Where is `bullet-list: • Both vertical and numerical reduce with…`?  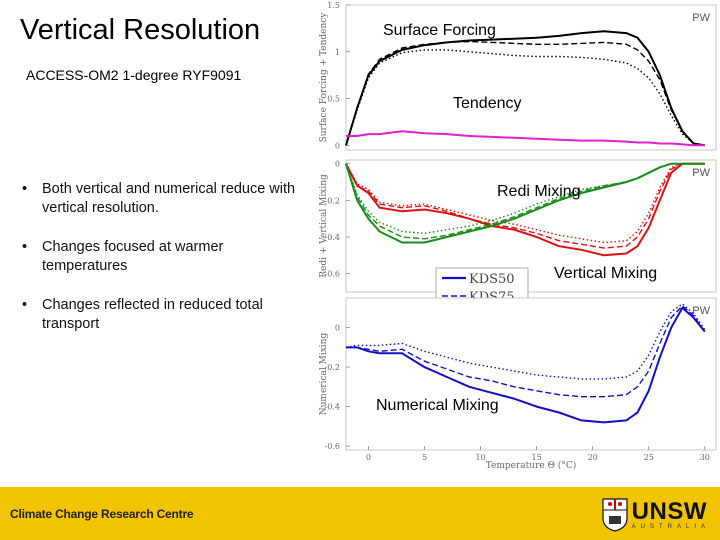
bullet-list: • Both vertical and numerical reduce with… is located at coordinates (159, 267).